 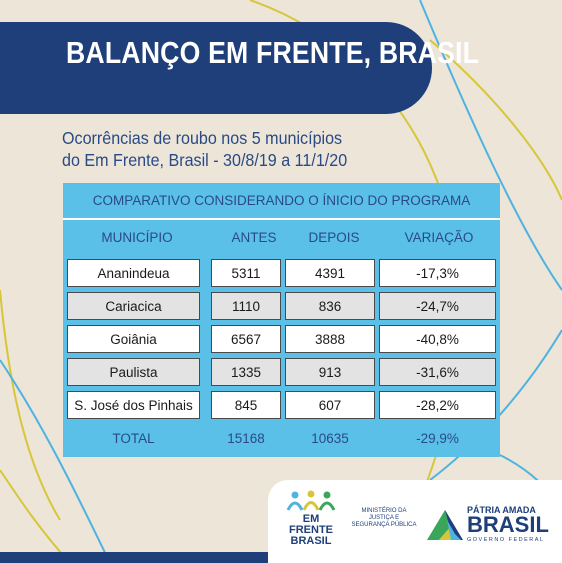 What do you see at coordinates (501, 510) in the screenshot?
I see `patria-amada-text: PÁTRIA AMADA` at bounding box center [501, 510].